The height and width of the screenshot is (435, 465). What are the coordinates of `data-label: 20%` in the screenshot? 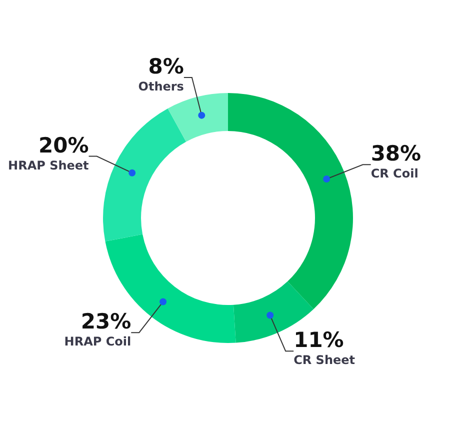 It's located at (63, 145).